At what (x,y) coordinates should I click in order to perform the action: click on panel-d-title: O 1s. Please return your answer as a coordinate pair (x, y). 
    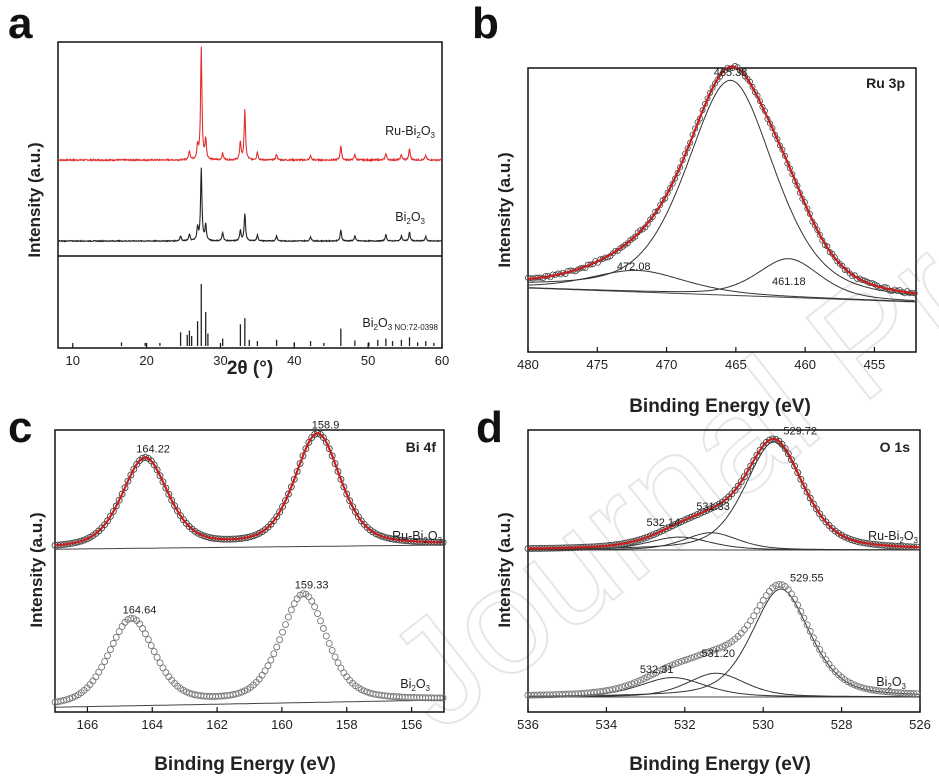
    Looking at the image, I should click on (895, 447).